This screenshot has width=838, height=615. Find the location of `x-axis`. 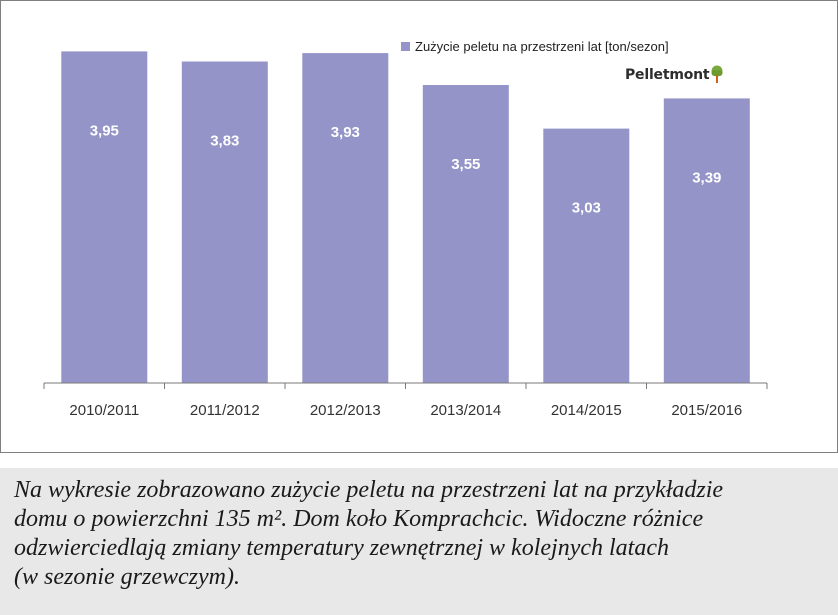

x-axis is located at coordinates (405, 385).